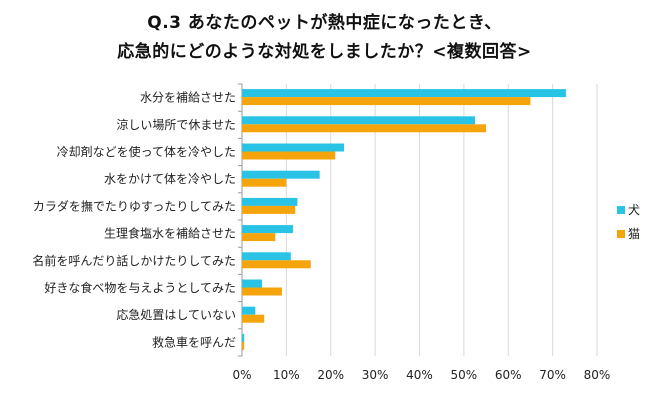  Describe the element at coordinates (324, 23) in the screenshot. I see `chart-title-line1: Q.3 あなたのペットが熱中症になったとき、` at that location.